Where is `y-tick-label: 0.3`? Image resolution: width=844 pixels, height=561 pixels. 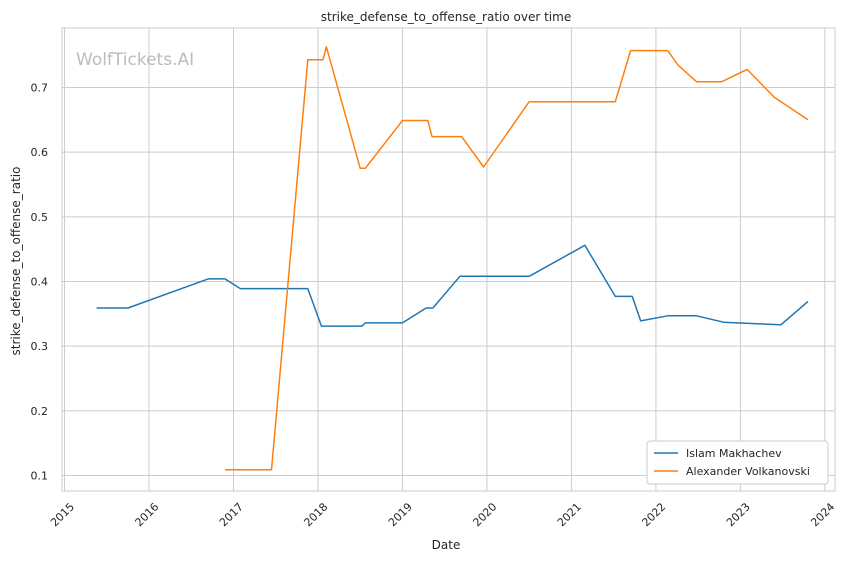
y-tick-label: 0.3 is located at coordinates (40, 346).